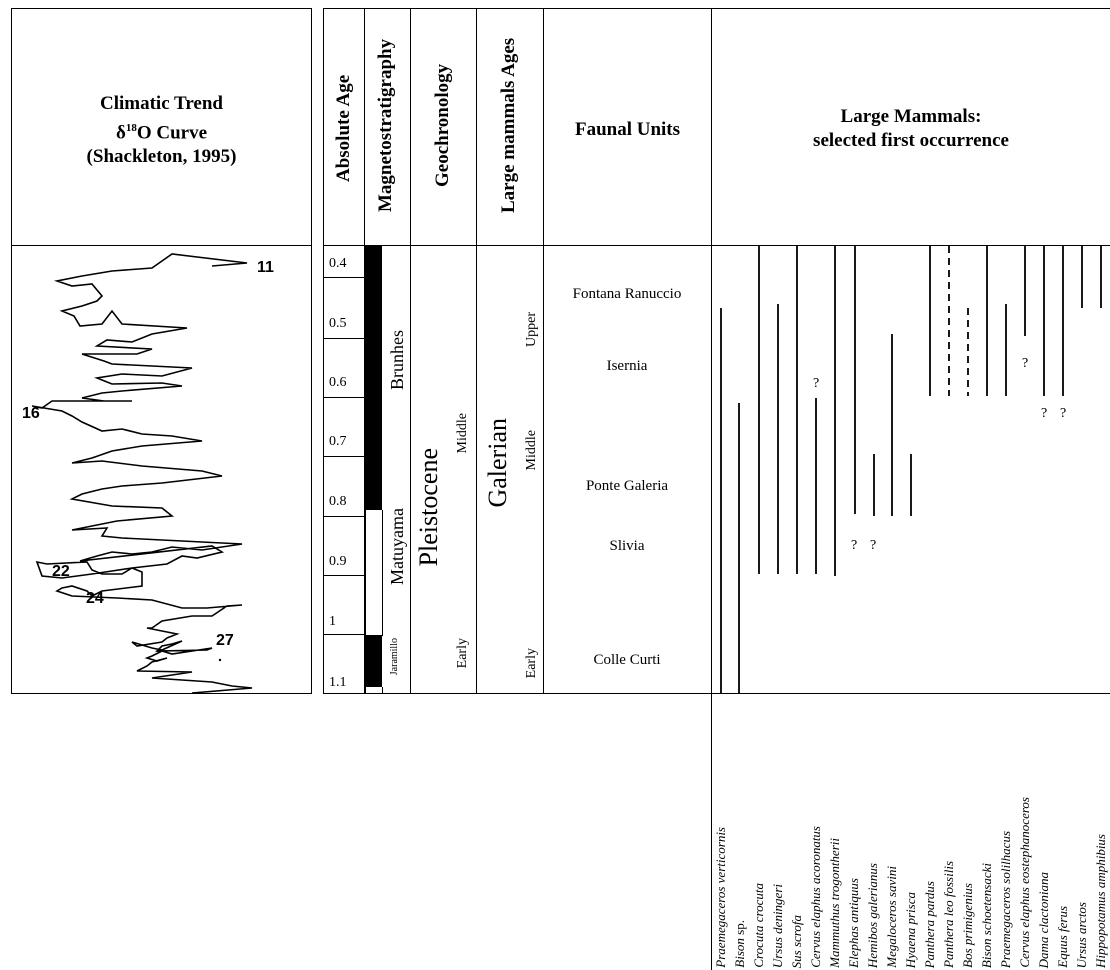 This screenshot has width=1110, height=970. I want to click on age-0.7: 0.7, so click(338, 441).